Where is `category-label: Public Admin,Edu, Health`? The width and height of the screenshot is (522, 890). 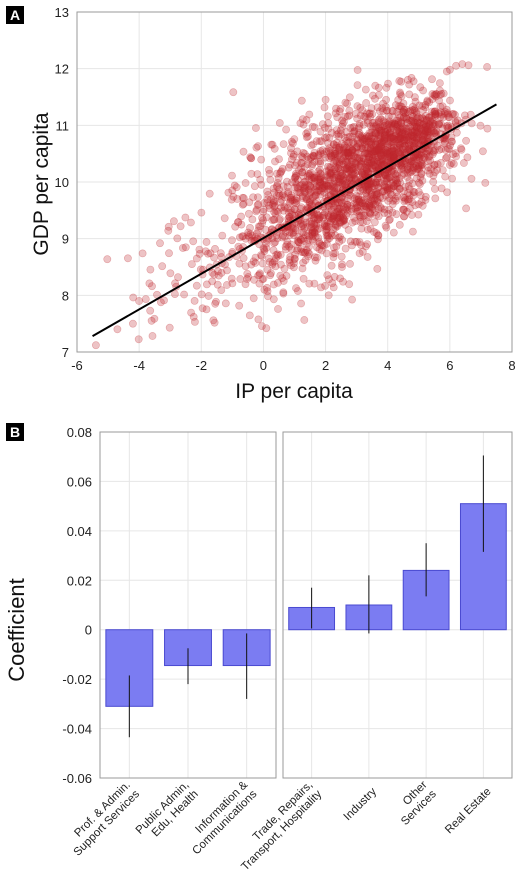
category-label: Public Admin,Edu, Health is located at coordinates (167, 812).